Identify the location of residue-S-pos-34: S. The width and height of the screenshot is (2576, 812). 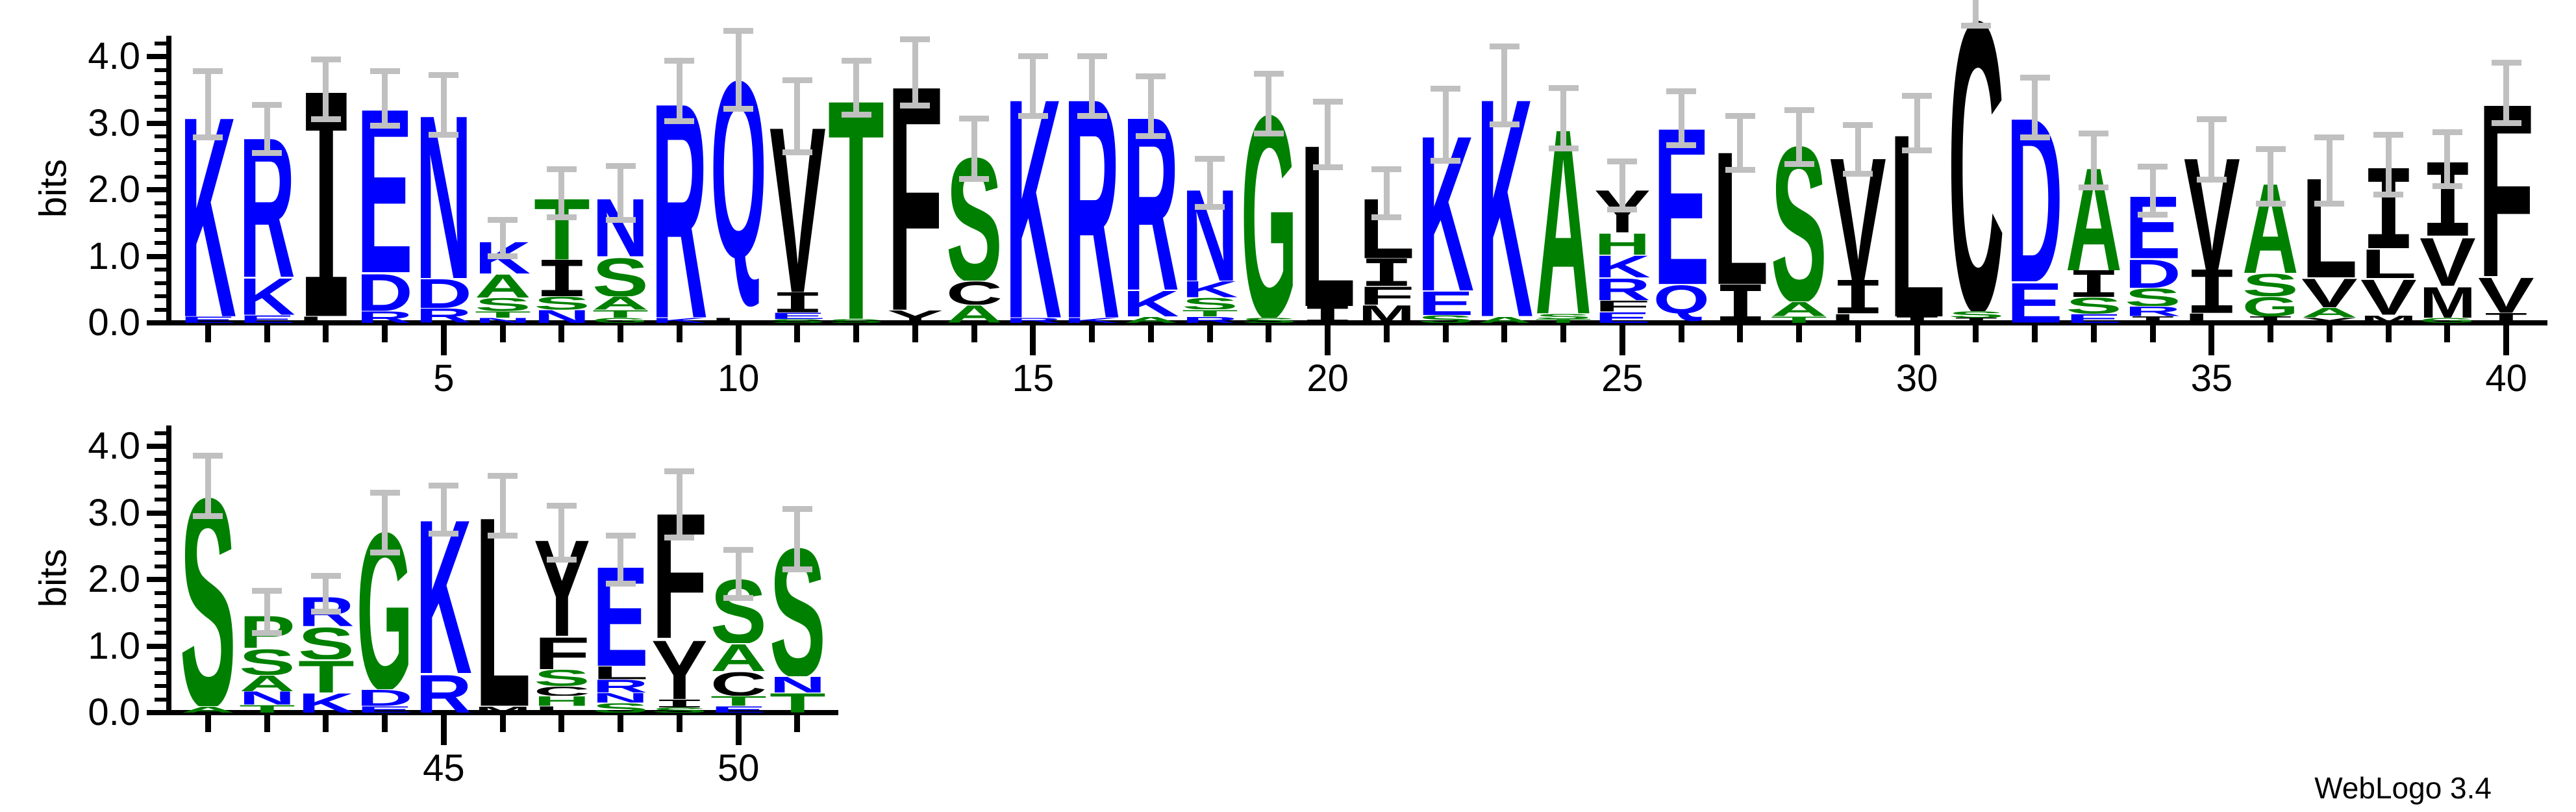
(2153, 297).